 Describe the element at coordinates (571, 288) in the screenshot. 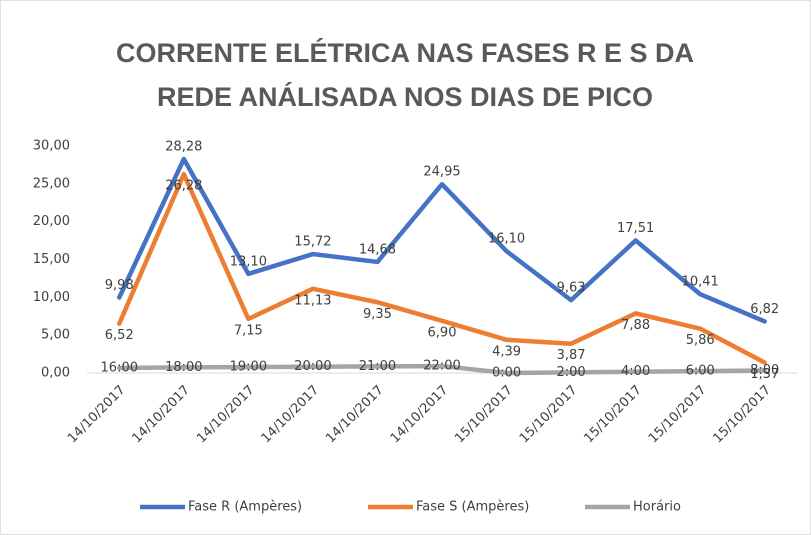

I see `data-label: 9,63` at that location.